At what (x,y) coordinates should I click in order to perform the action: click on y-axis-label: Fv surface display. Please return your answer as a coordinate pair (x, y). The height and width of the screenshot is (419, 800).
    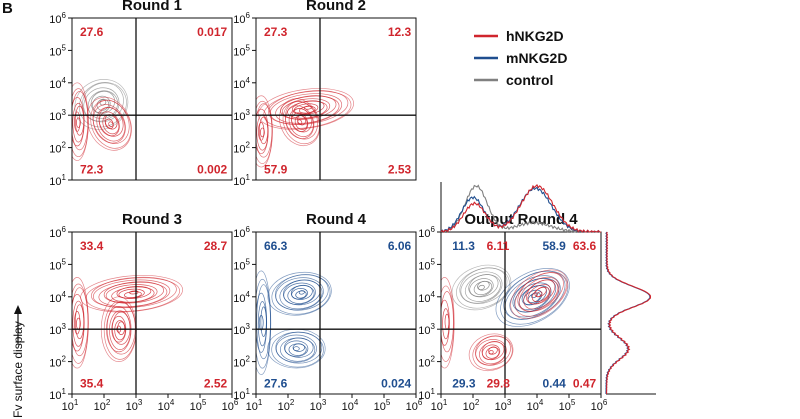
    Looking at the image, I should click on (18, 369).